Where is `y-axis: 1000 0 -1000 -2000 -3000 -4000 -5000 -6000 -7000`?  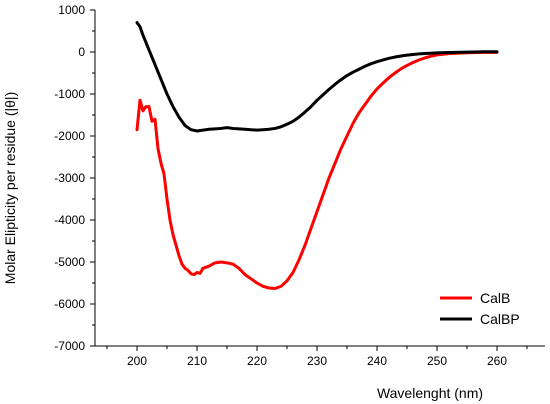
y-axis: 1000 0 -1000 -2000 -3000 -4000 -5000 -6000 -7000 is located at coordinates (74, 178).